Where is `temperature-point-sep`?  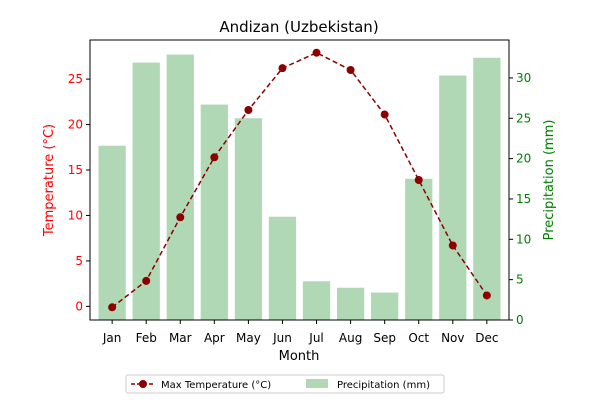 temperature-point-sep is located at coordinates (384, 114).